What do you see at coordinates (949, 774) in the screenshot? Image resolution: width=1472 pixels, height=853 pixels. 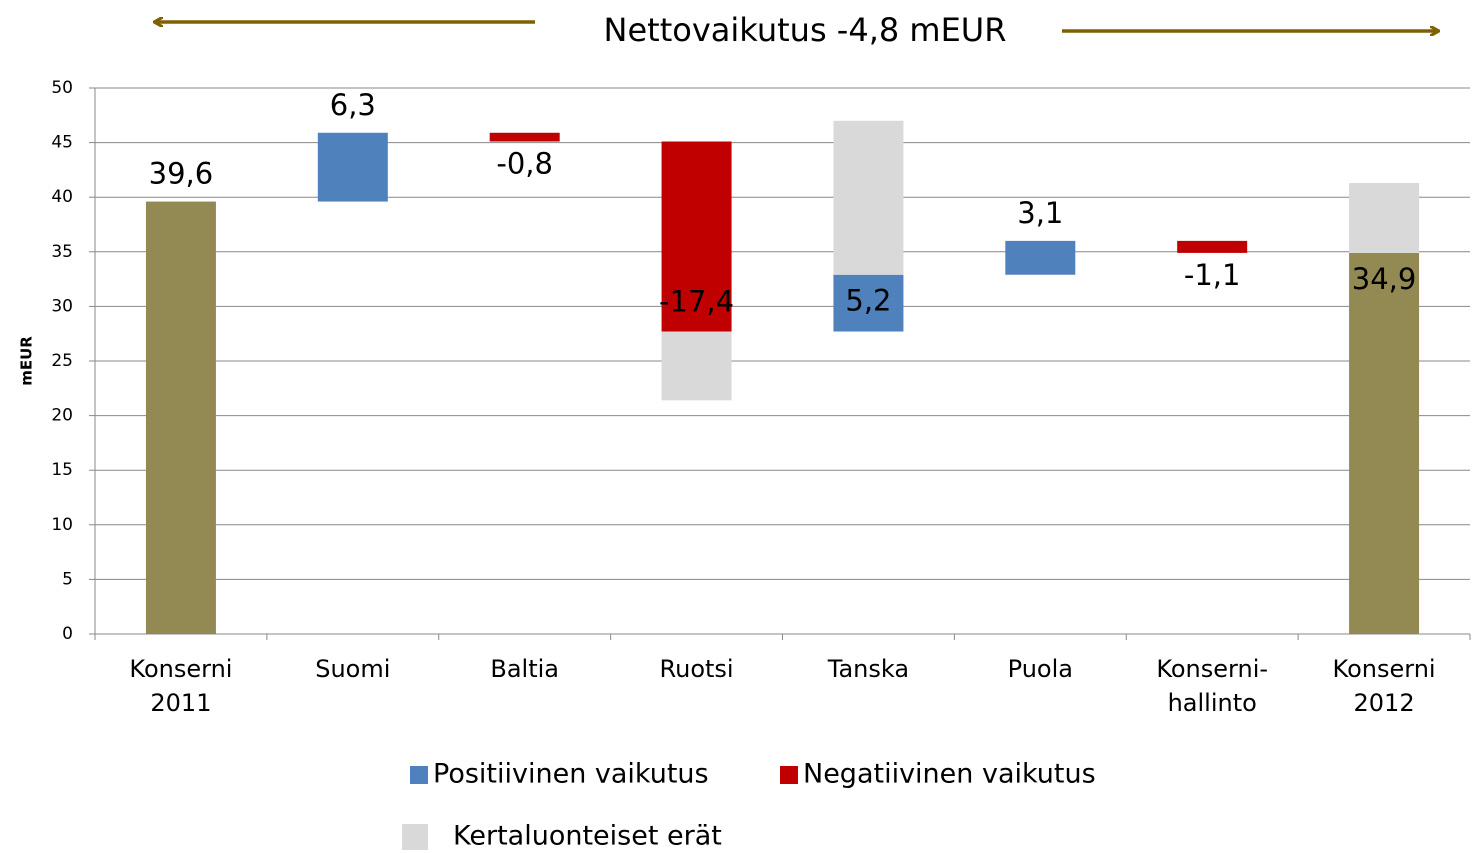 I see `legend-label: Negatiivinen vaikutus` at bounding box center [949, 774].